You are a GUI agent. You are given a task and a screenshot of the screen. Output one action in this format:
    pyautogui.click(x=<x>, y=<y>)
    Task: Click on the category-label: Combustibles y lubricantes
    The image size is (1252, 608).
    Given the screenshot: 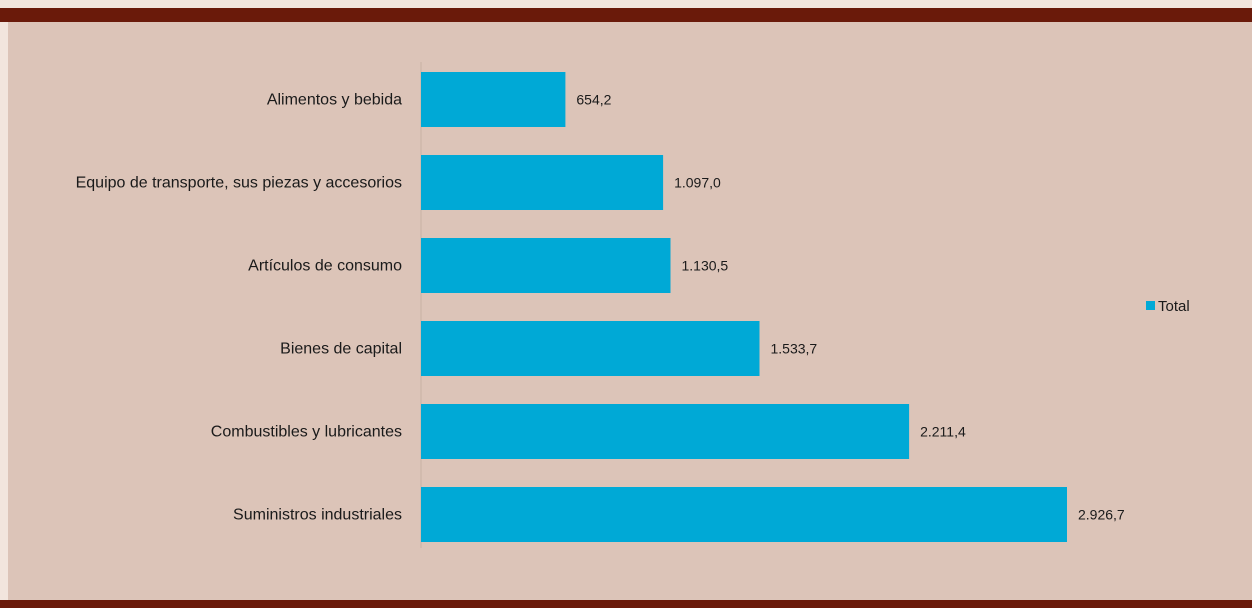 What is the action you would take?
    pyautogui.click(x=306, y=432)
    